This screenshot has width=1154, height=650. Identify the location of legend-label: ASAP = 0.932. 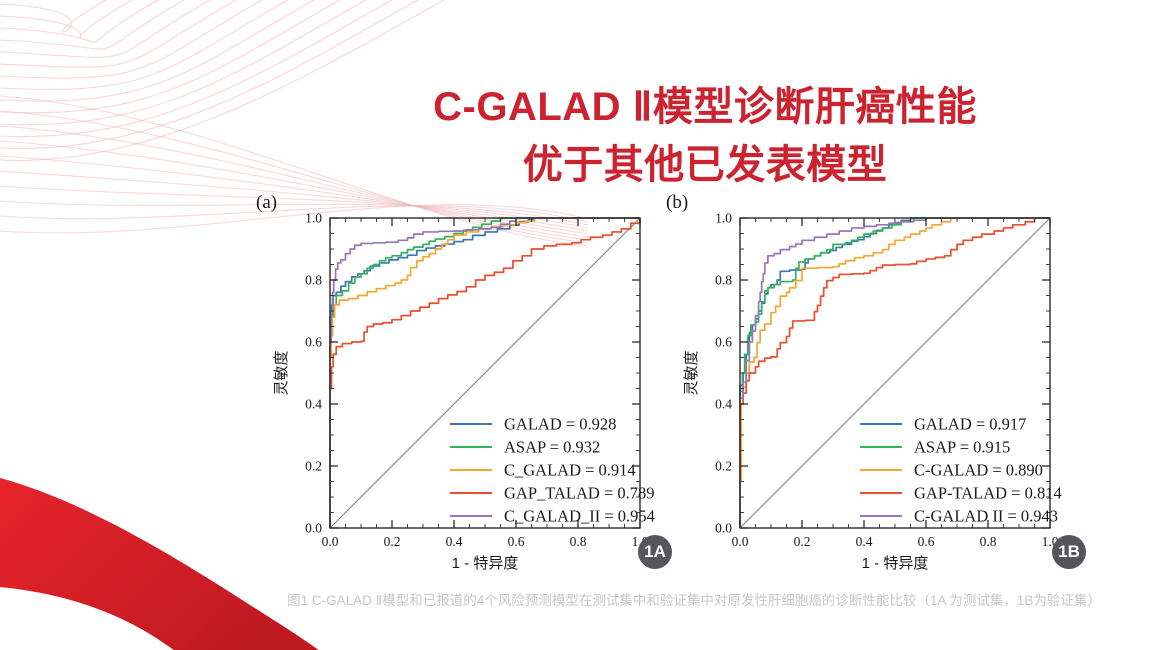
(552, 447).